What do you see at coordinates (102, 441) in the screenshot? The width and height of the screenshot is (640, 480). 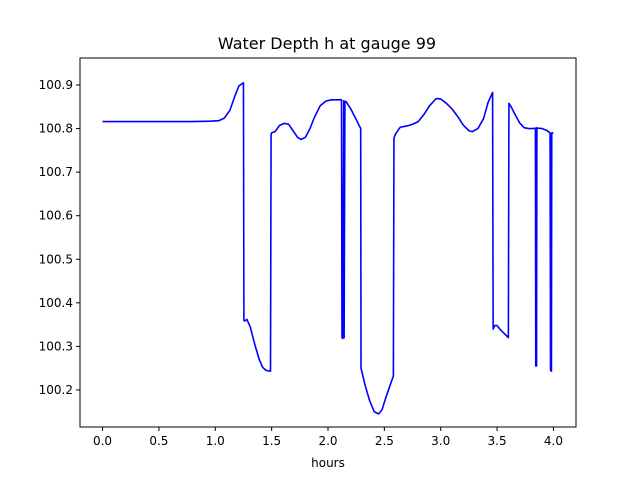 I see `x-tick-label: 0.0` at bounding box center [102, 441].